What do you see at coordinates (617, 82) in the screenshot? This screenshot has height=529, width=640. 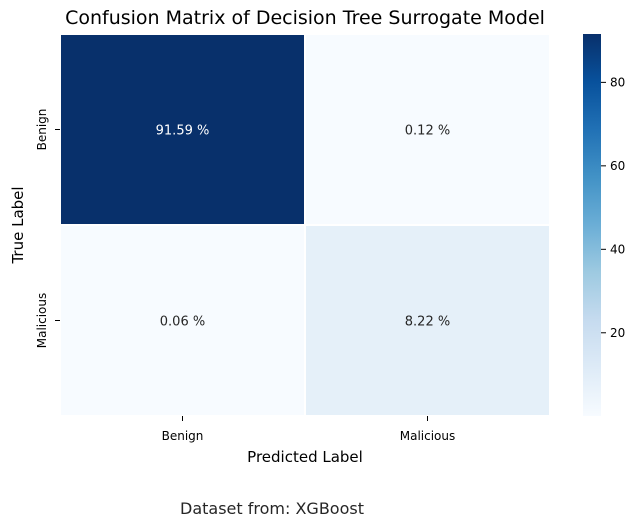 I see `colorbar-tick-label: 80` at bounding box center [617, 82].